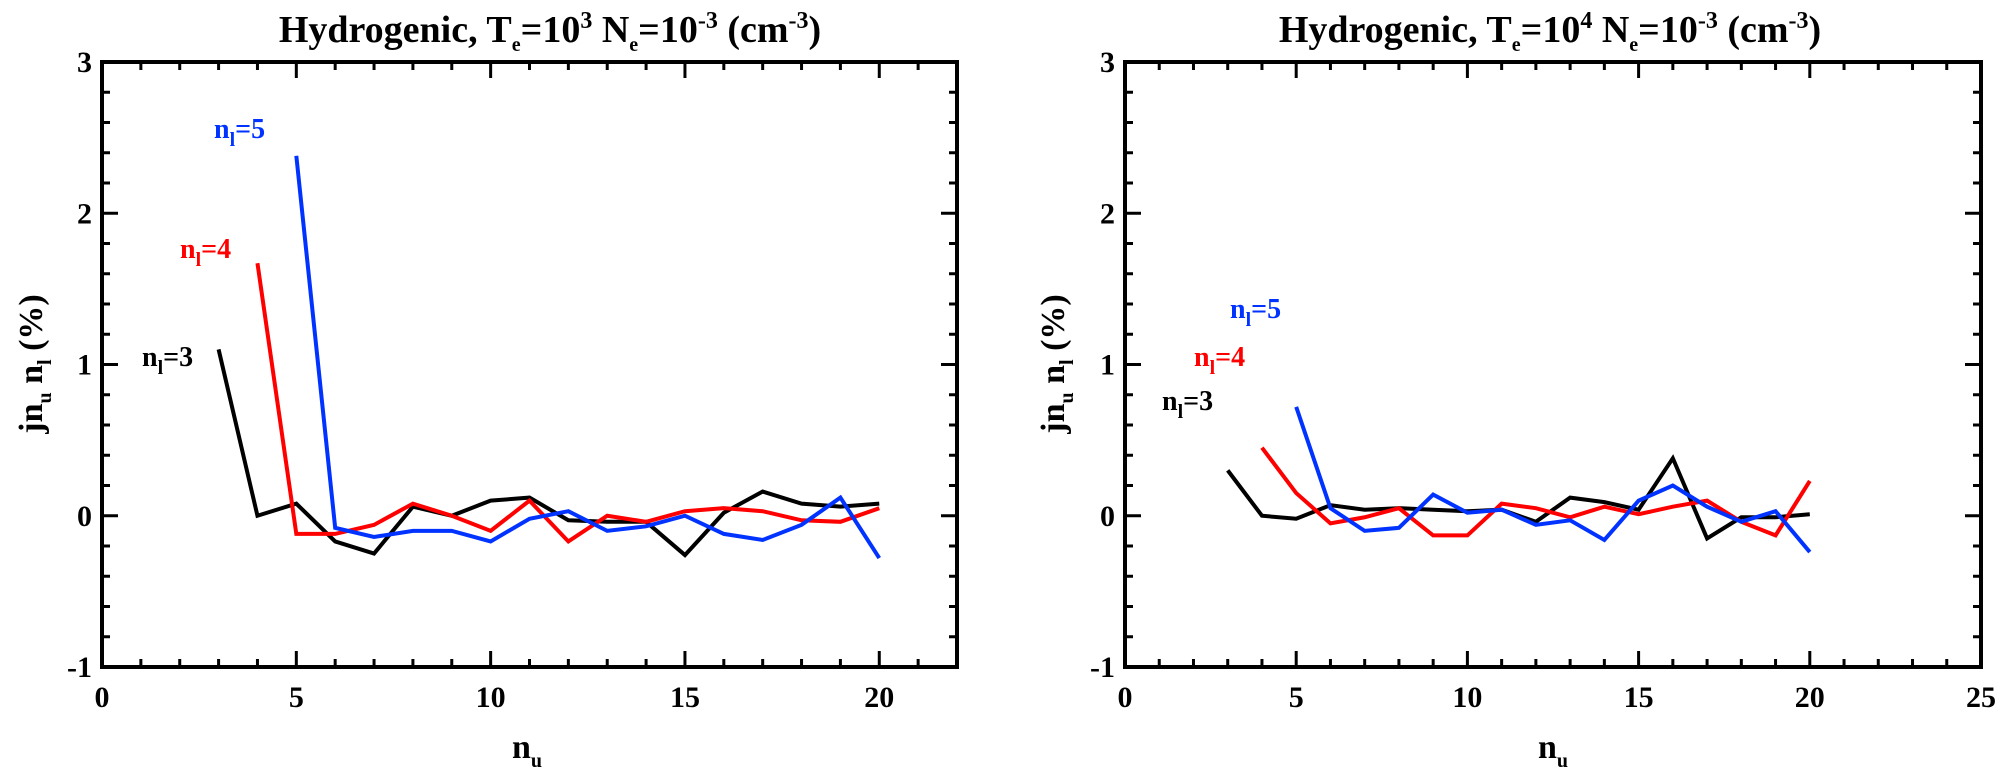  I want to click on right-y-tick-labels: -1 0 1 2 3, so click(1102, 365).